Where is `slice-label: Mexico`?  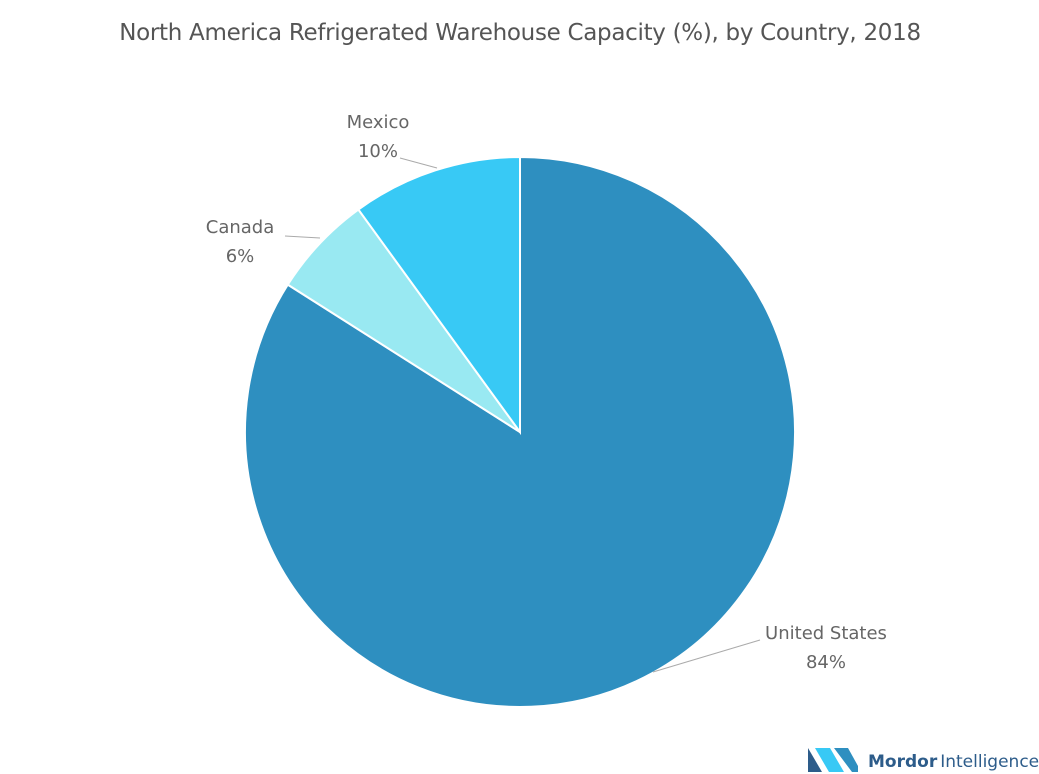
slice-label: Mexico is located at coordinates (378, 122).